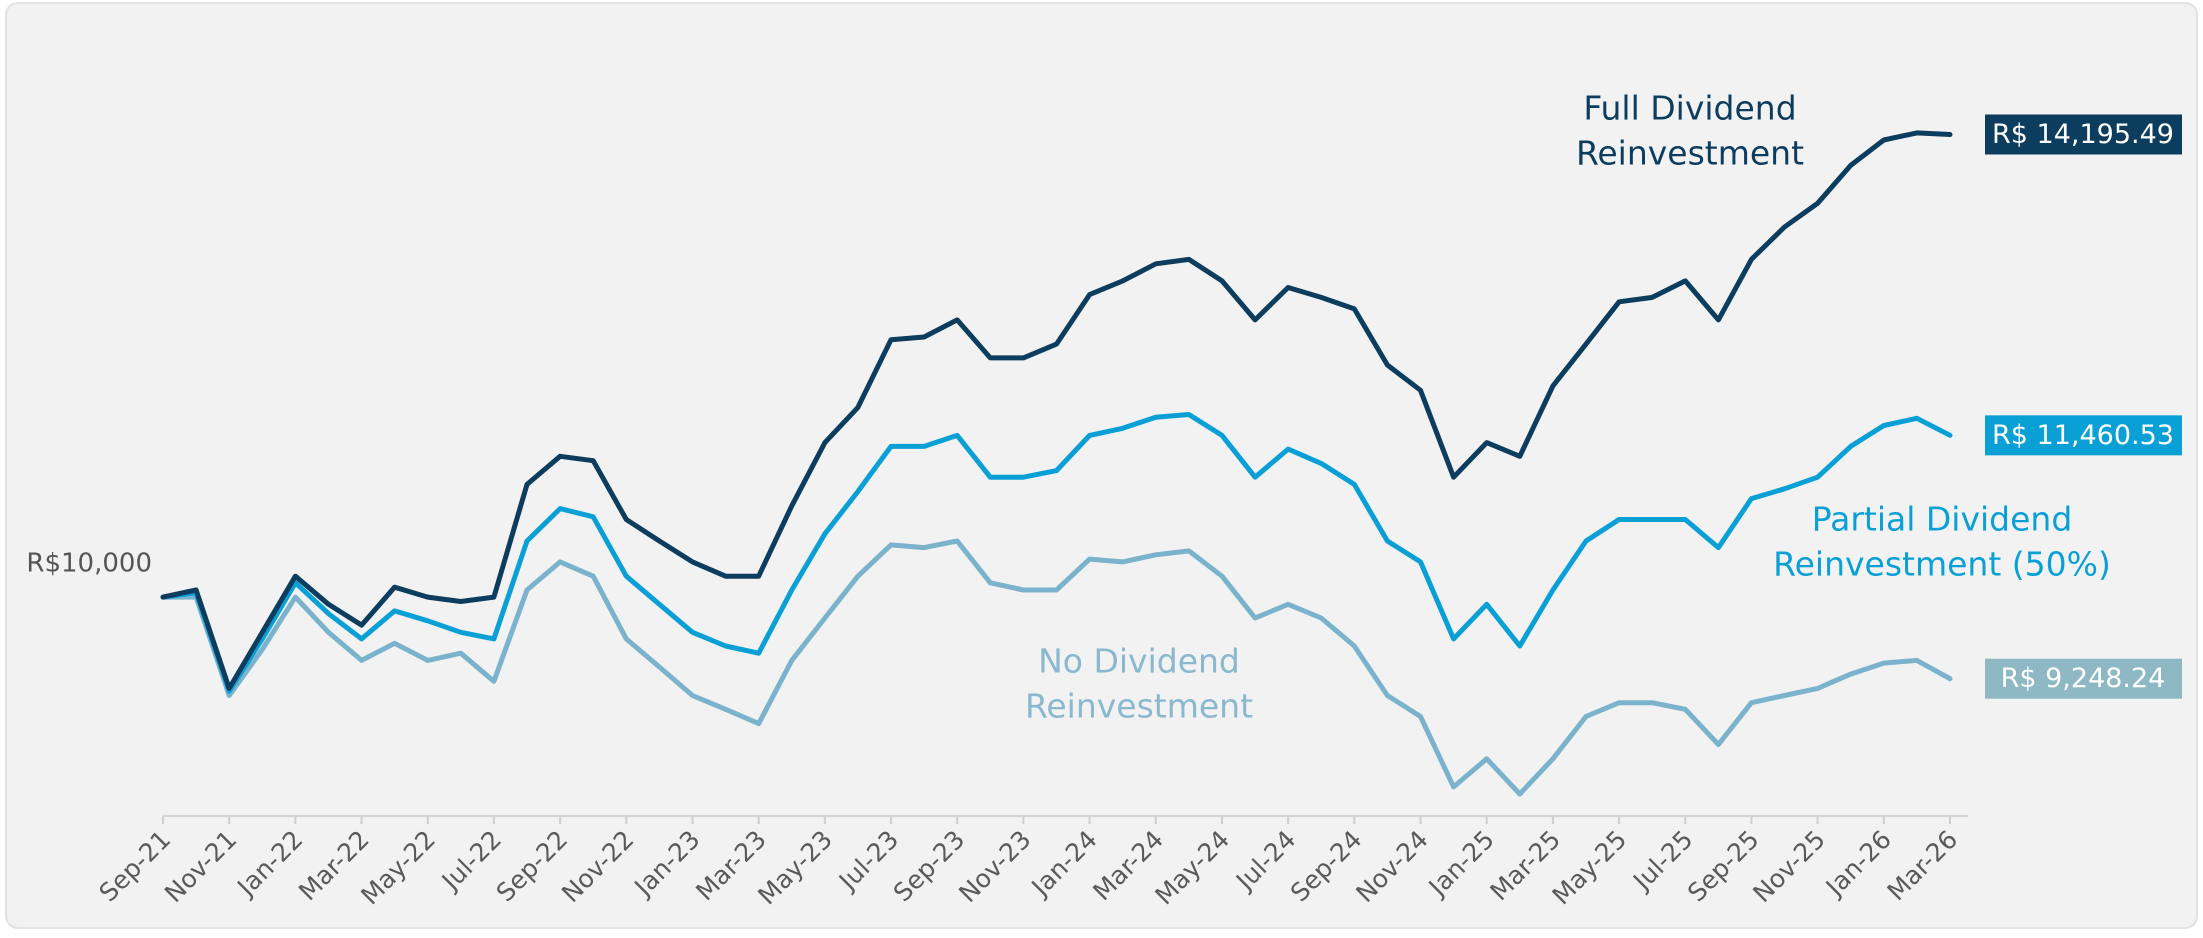 This screenshot has height=938, width=2203. What do you see at coordinates (1689, 108) in the screenshot?
I see `annotation: Full Dividend` at bounding box center [1689, 108].